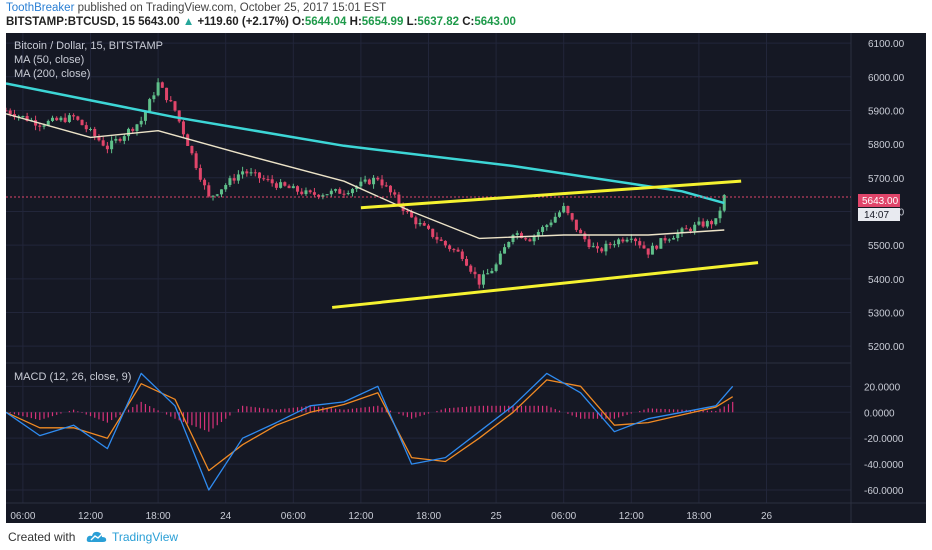 This screenshot has width=932, height=550. What do you see at coordinates (879, 207) in the screenshot?
I see `price-badge: 5643.00 14:07` at bounding box center [879, 207].